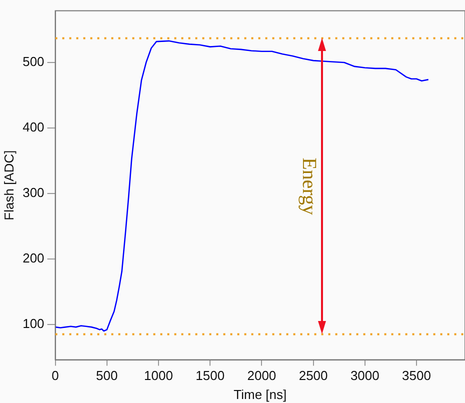 The height and width of the screenshot is (403, 465). I want to click on x-tick-label: 500, so click(107, 376).